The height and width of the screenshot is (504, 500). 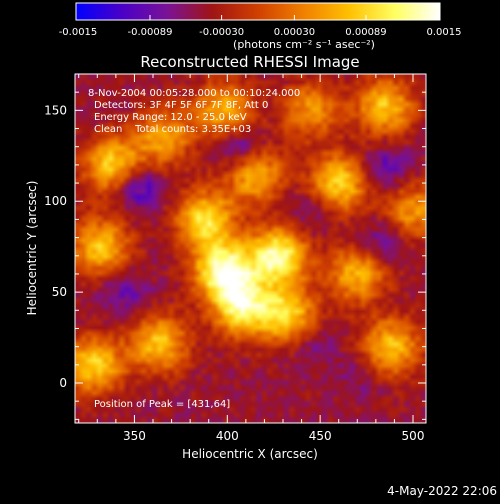 What do you see at coordinates (162, 404) in the screenshot?
I see `annotation-peak-position: Position of Peak = [431,64]` at bounding box center [162, 404].